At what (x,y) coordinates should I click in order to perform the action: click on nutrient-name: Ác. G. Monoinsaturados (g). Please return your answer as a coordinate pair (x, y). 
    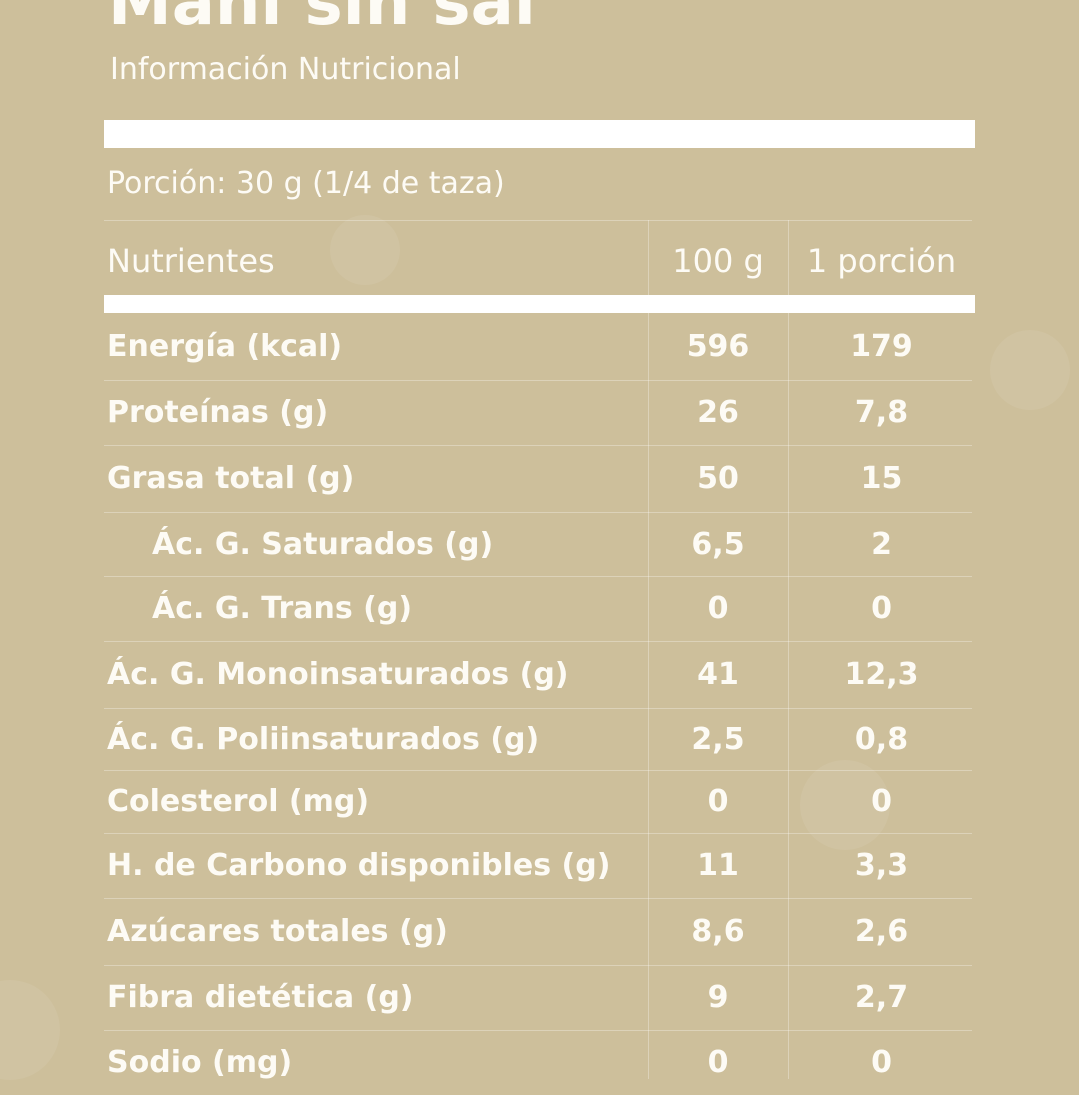
    Looking at the image, I should click on (338, 674).